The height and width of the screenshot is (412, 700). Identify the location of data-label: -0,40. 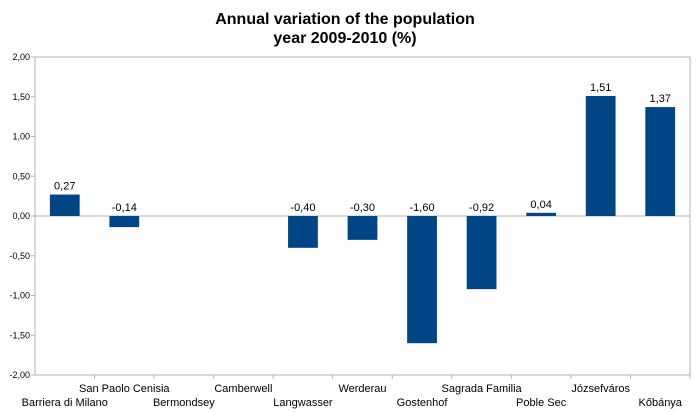
(302, 208).